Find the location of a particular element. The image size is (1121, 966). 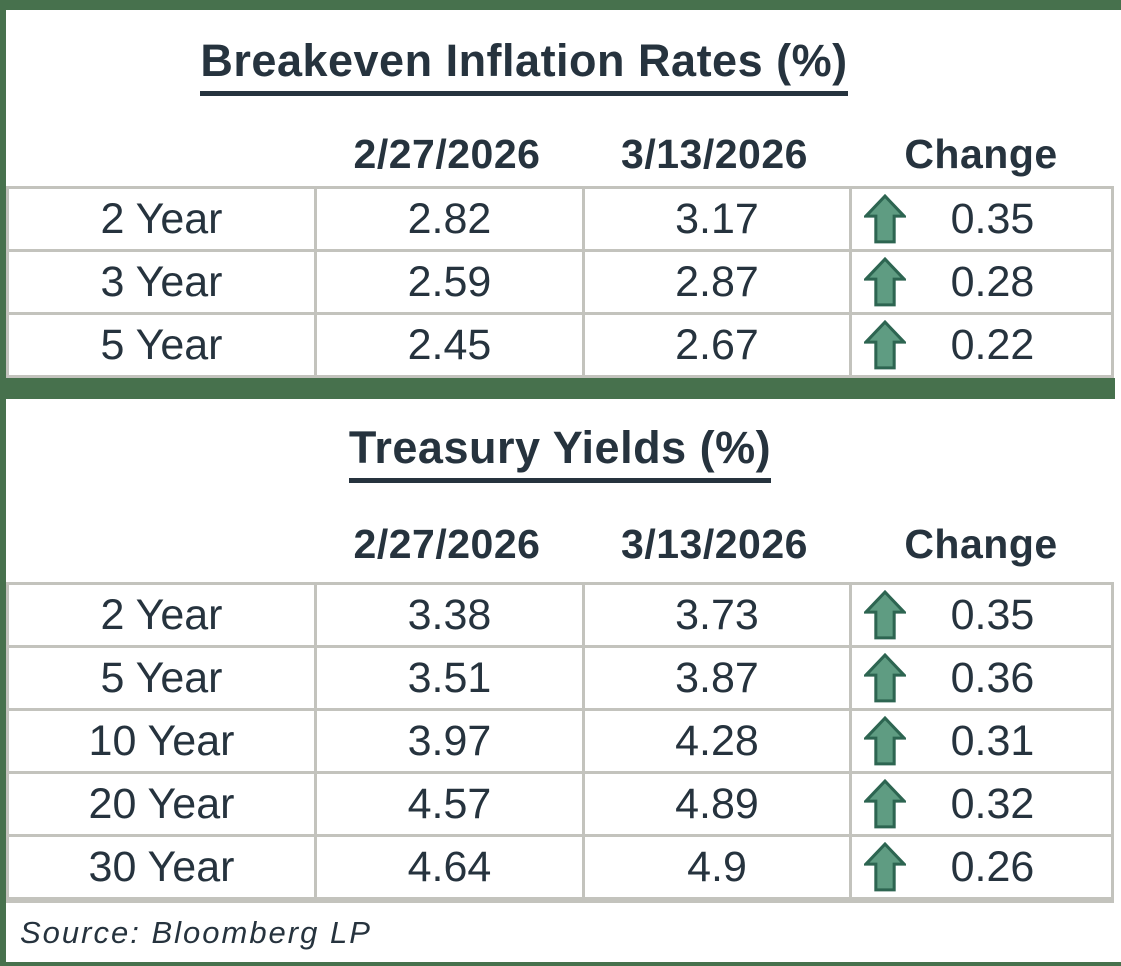

source-note: Source: Bloomberg LP is located at coordinates (196, 932).